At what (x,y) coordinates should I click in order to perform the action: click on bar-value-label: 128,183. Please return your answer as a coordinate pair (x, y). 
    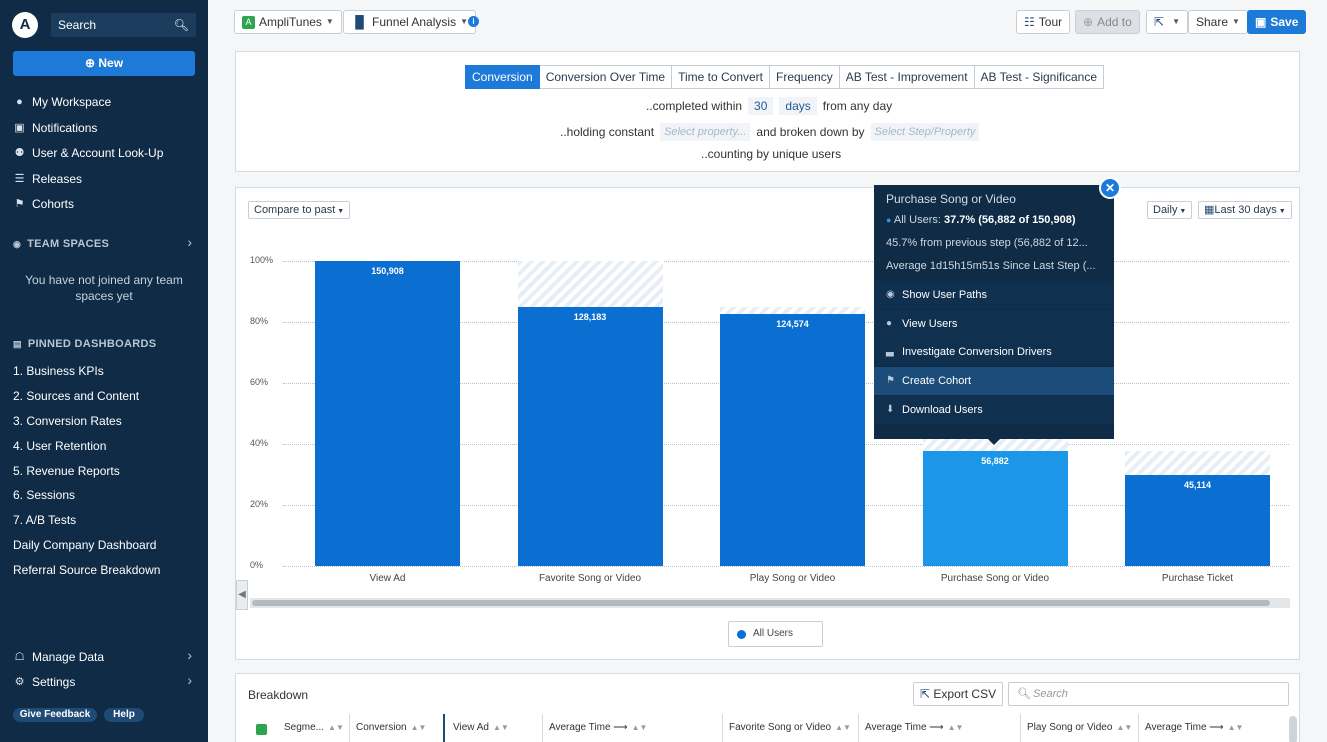
    Looking at the image, I should click on (590, 317).